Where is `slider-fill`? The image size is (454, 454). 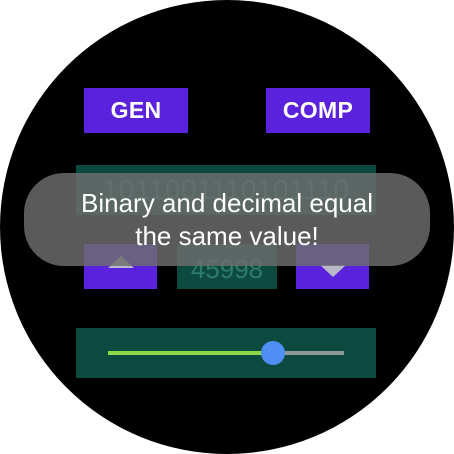
slider-fill is located at coordinates (191, 353).